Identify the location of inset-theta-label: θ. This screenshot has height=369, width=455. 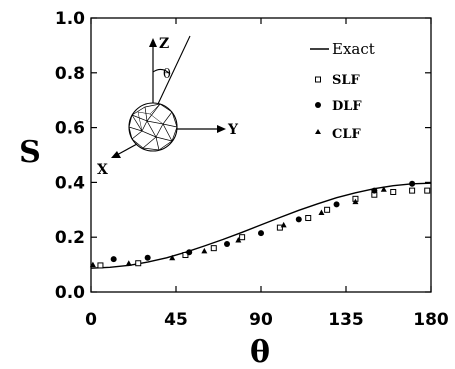
(167, 74).